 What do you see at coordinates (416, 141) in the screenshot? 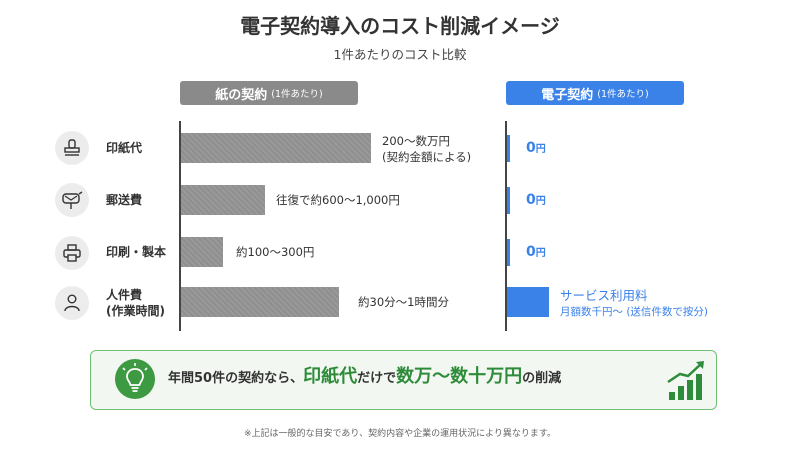
I see `paper-label-stamp-duty-line1: 200〜数万円` at bounding box center [416, 141].